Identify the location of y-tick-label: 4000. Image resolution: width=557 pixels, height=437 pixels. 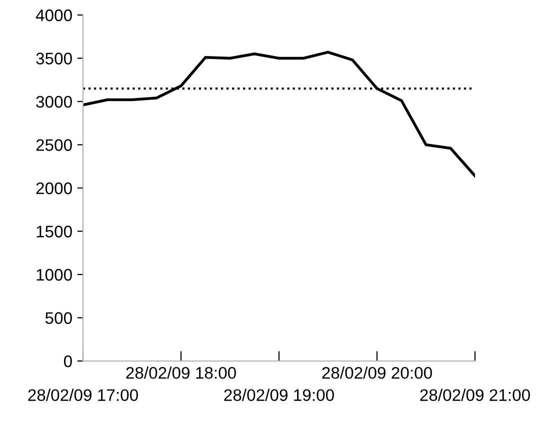
(54, 15).